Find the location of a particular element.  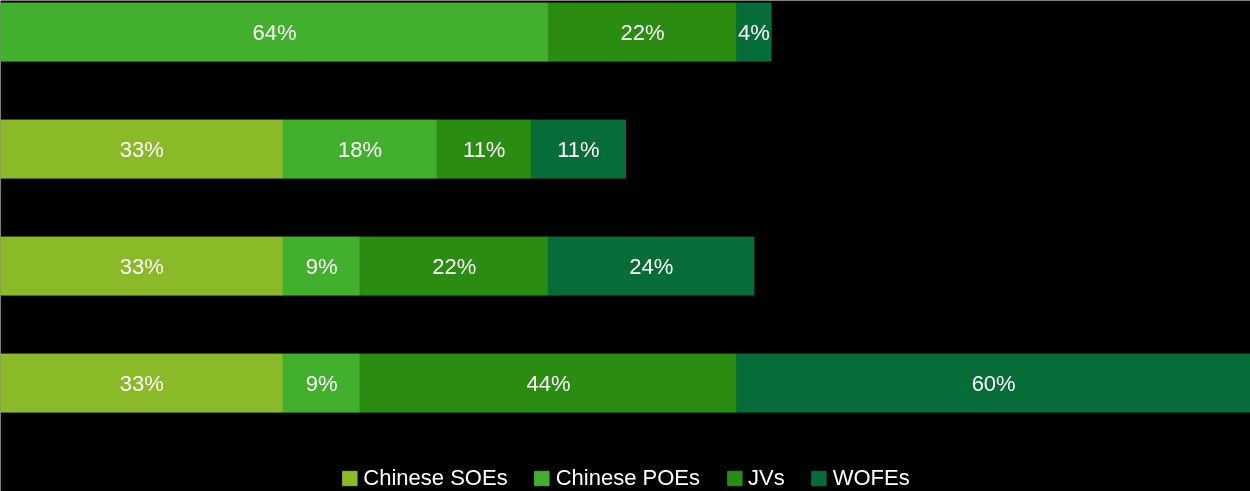

data-label: 64% is located at coordinates (274, 32).